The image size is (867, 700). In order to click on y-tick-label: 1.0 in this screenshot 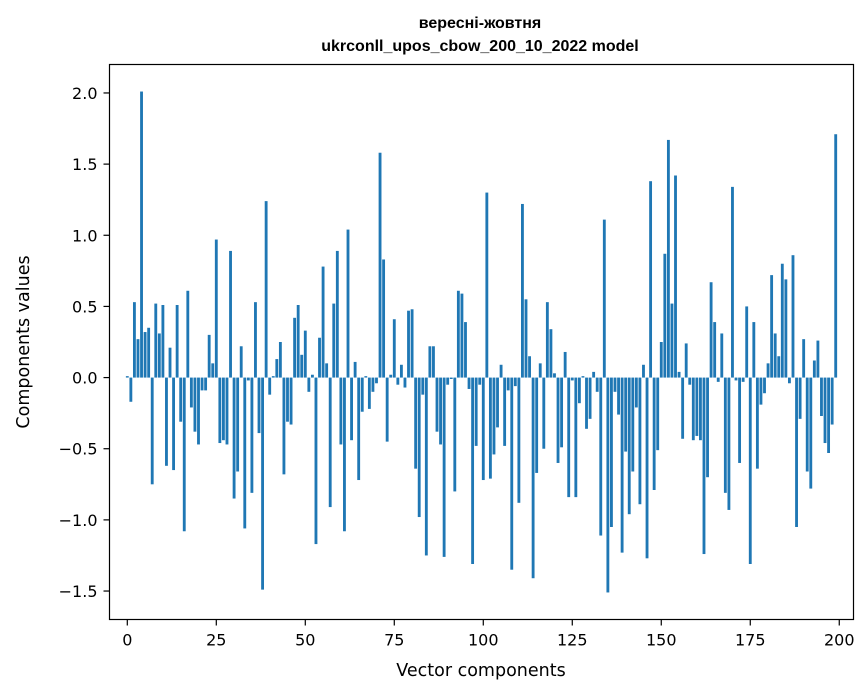, I will do `click(84, 235)`.